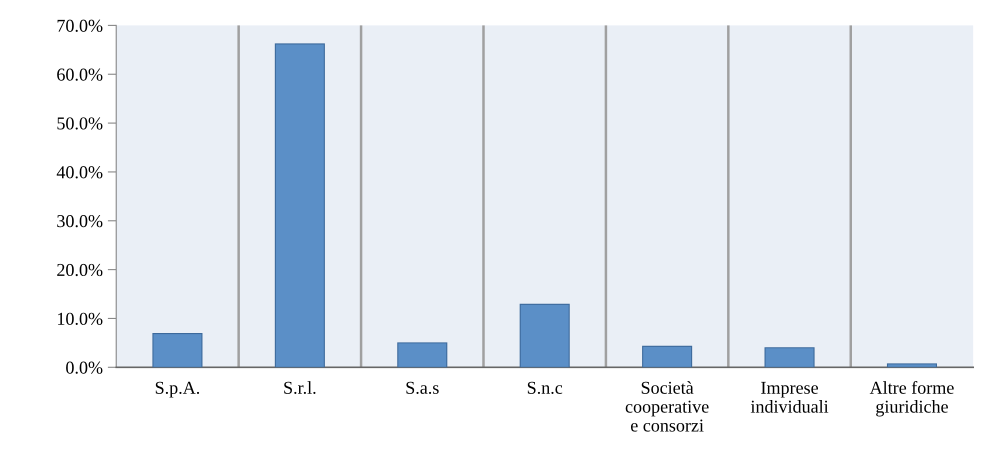 Image resolution: width=985 pixels, height=462 pixels. Describe the element at coordinates (545, 388) in the screenshot. I see `x-tick-label: S.n.c` at that location.